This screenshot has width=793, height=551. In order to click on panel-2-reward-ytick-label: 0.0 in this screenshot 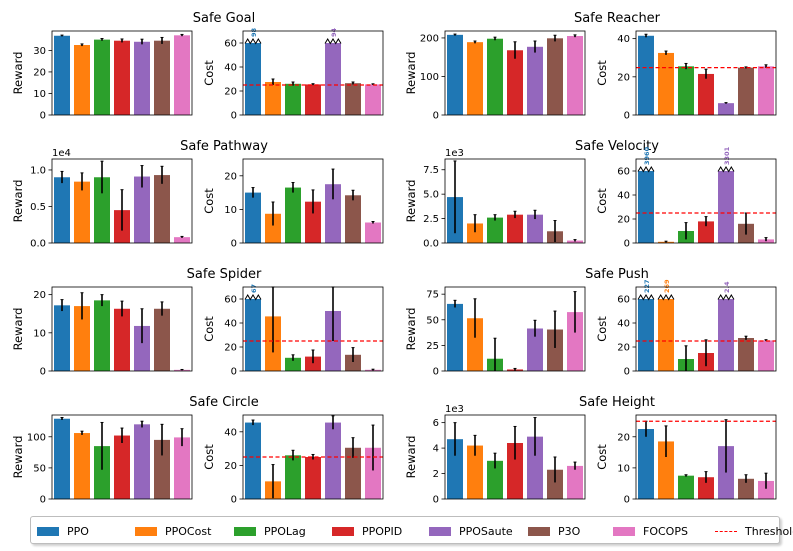, I will do `click(38, 244)`.